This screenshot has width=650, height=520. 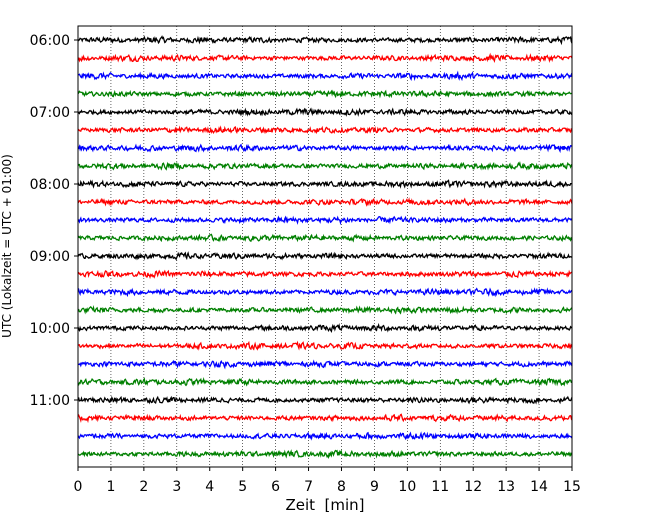 What do you see at coordinates (407, 487) in the screenshot?
I see `x-tick-label: 10` at bounding box center [407, 487].